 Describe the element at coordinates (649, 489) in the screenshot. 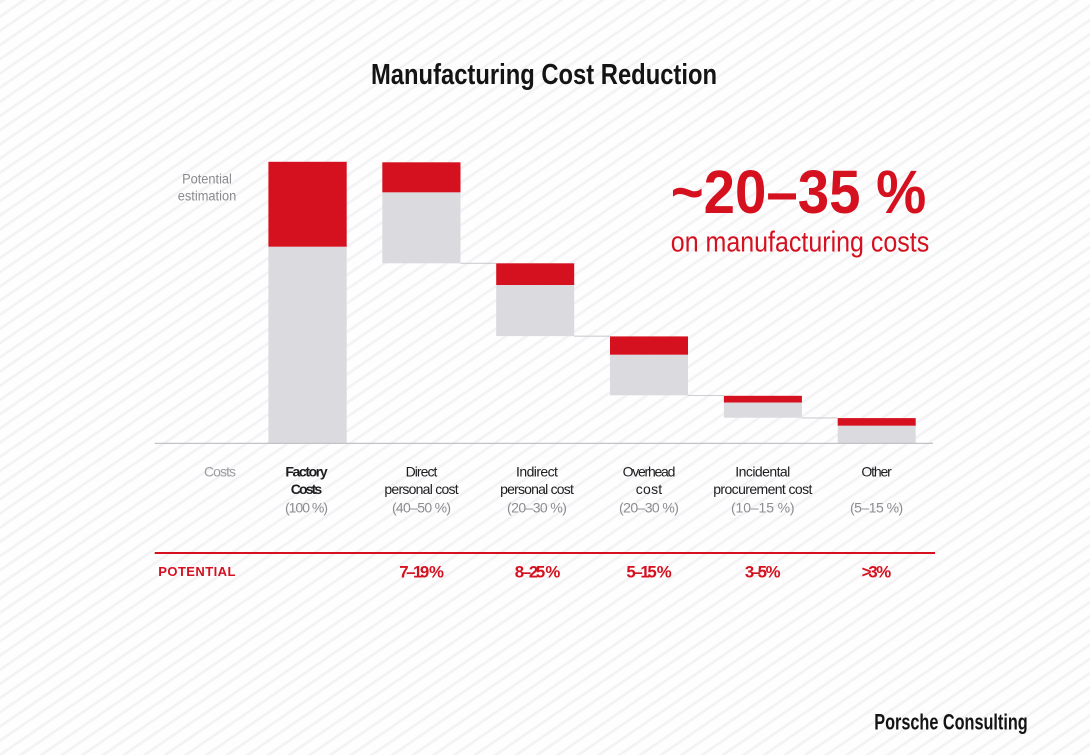

I see `svg-text: cost` at that location.